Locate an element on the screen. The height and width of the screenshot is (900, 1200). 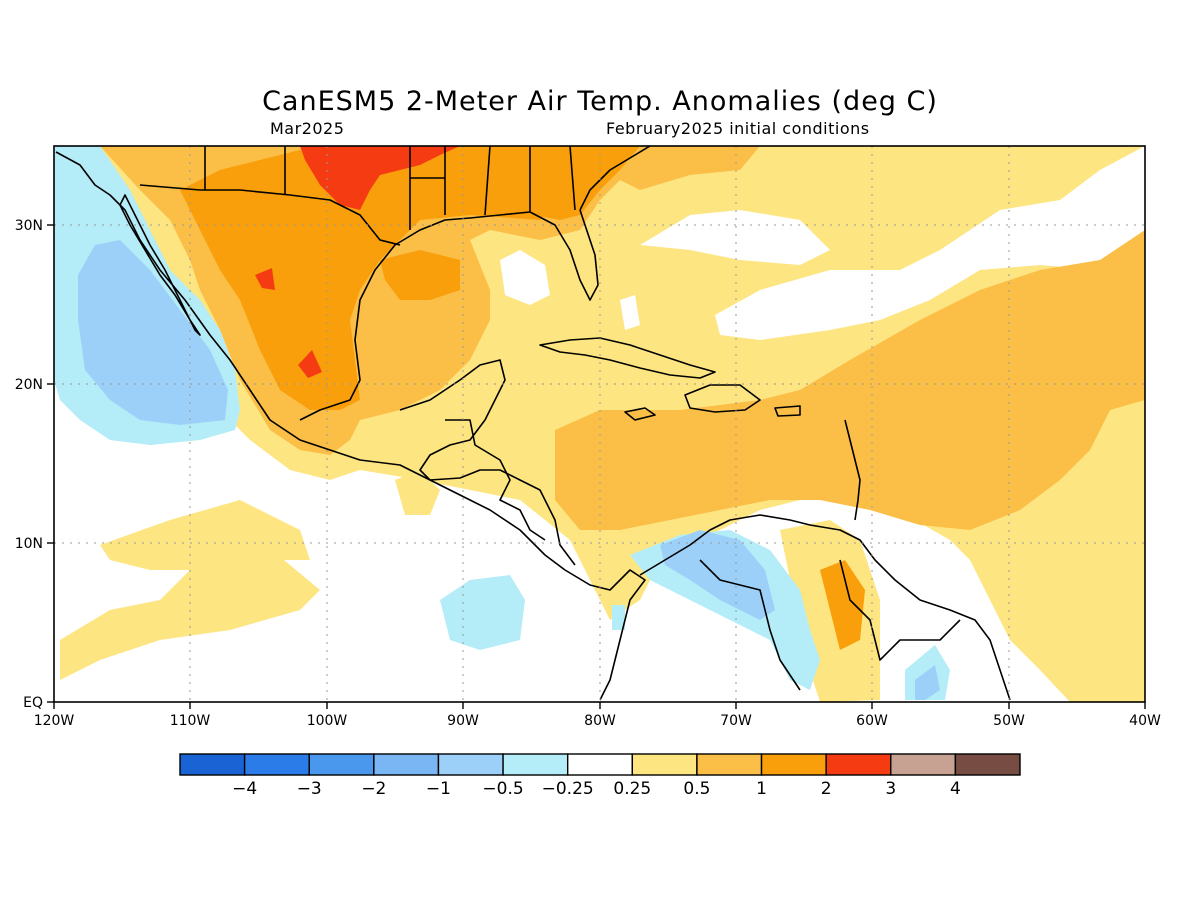
colorbar-label: 3 is located at coordinates (890, 789).